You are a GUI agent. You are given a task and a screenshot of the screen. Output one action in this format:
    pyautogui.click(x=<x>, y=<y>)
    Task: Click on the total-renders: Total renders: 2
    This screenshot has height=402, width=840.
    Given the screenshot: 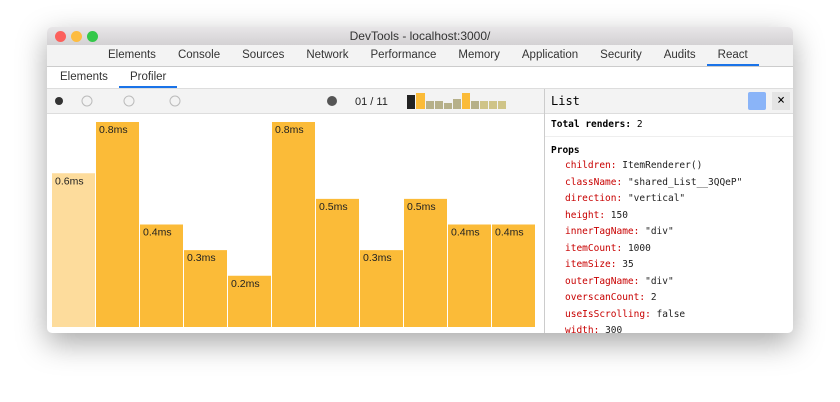 What is the action you would take?
    pyautogui.click(x=669, y=125)
    